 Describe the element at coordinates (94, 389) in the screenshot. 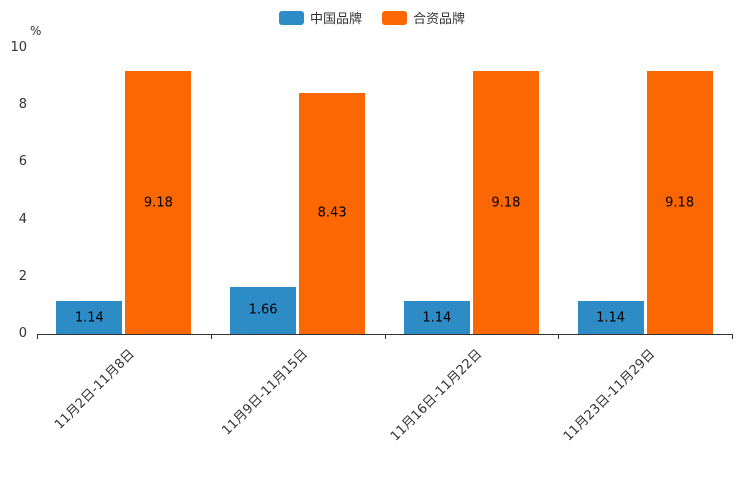

I see `x-category-label: 11月2日-11月8日` at that location.